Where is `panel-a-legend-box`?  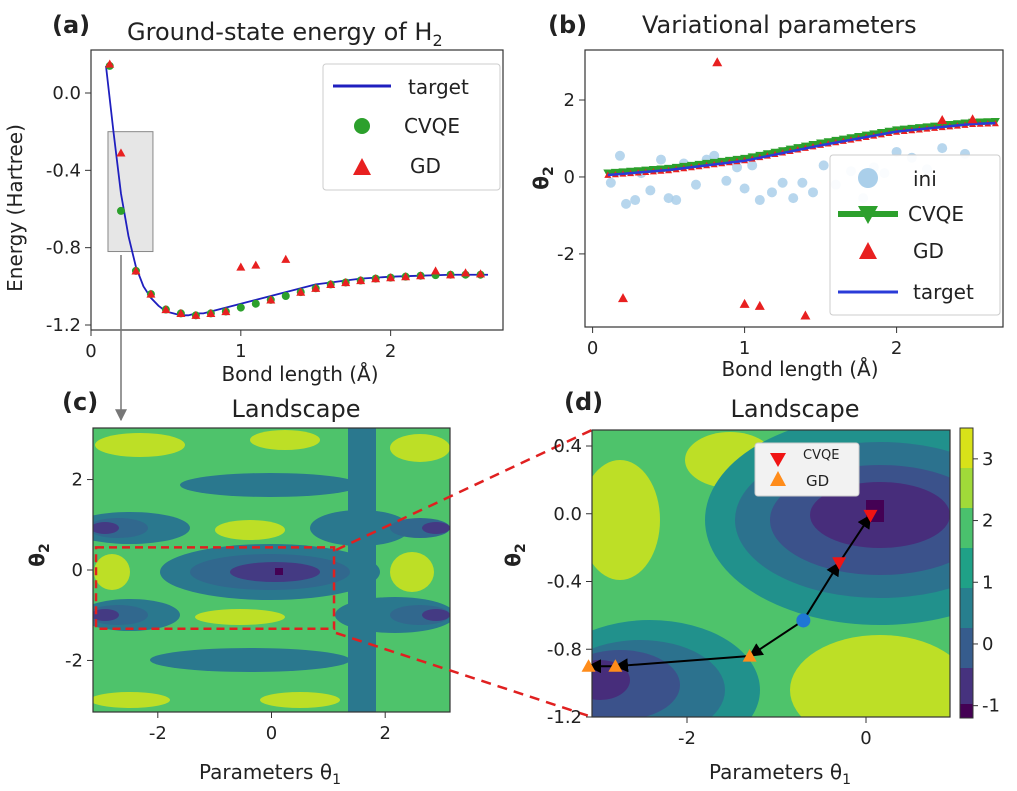 panel-a-legend-box is located at coordinates (411, 127).